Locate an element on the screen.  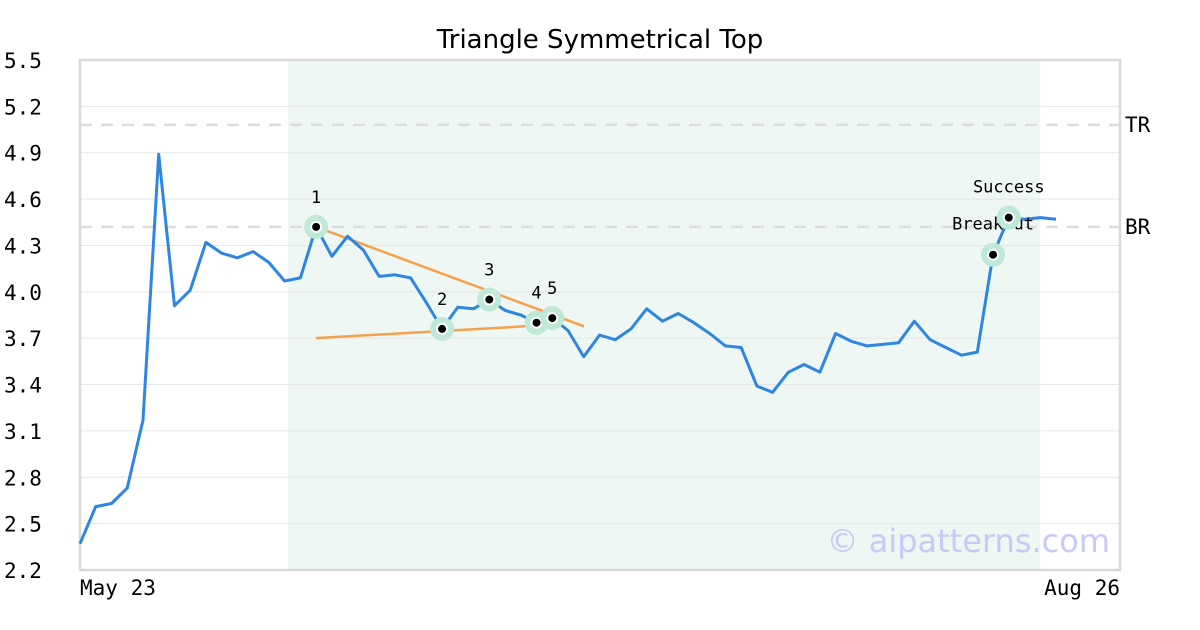
upper-trend-line is located at coordinates (450, 276).